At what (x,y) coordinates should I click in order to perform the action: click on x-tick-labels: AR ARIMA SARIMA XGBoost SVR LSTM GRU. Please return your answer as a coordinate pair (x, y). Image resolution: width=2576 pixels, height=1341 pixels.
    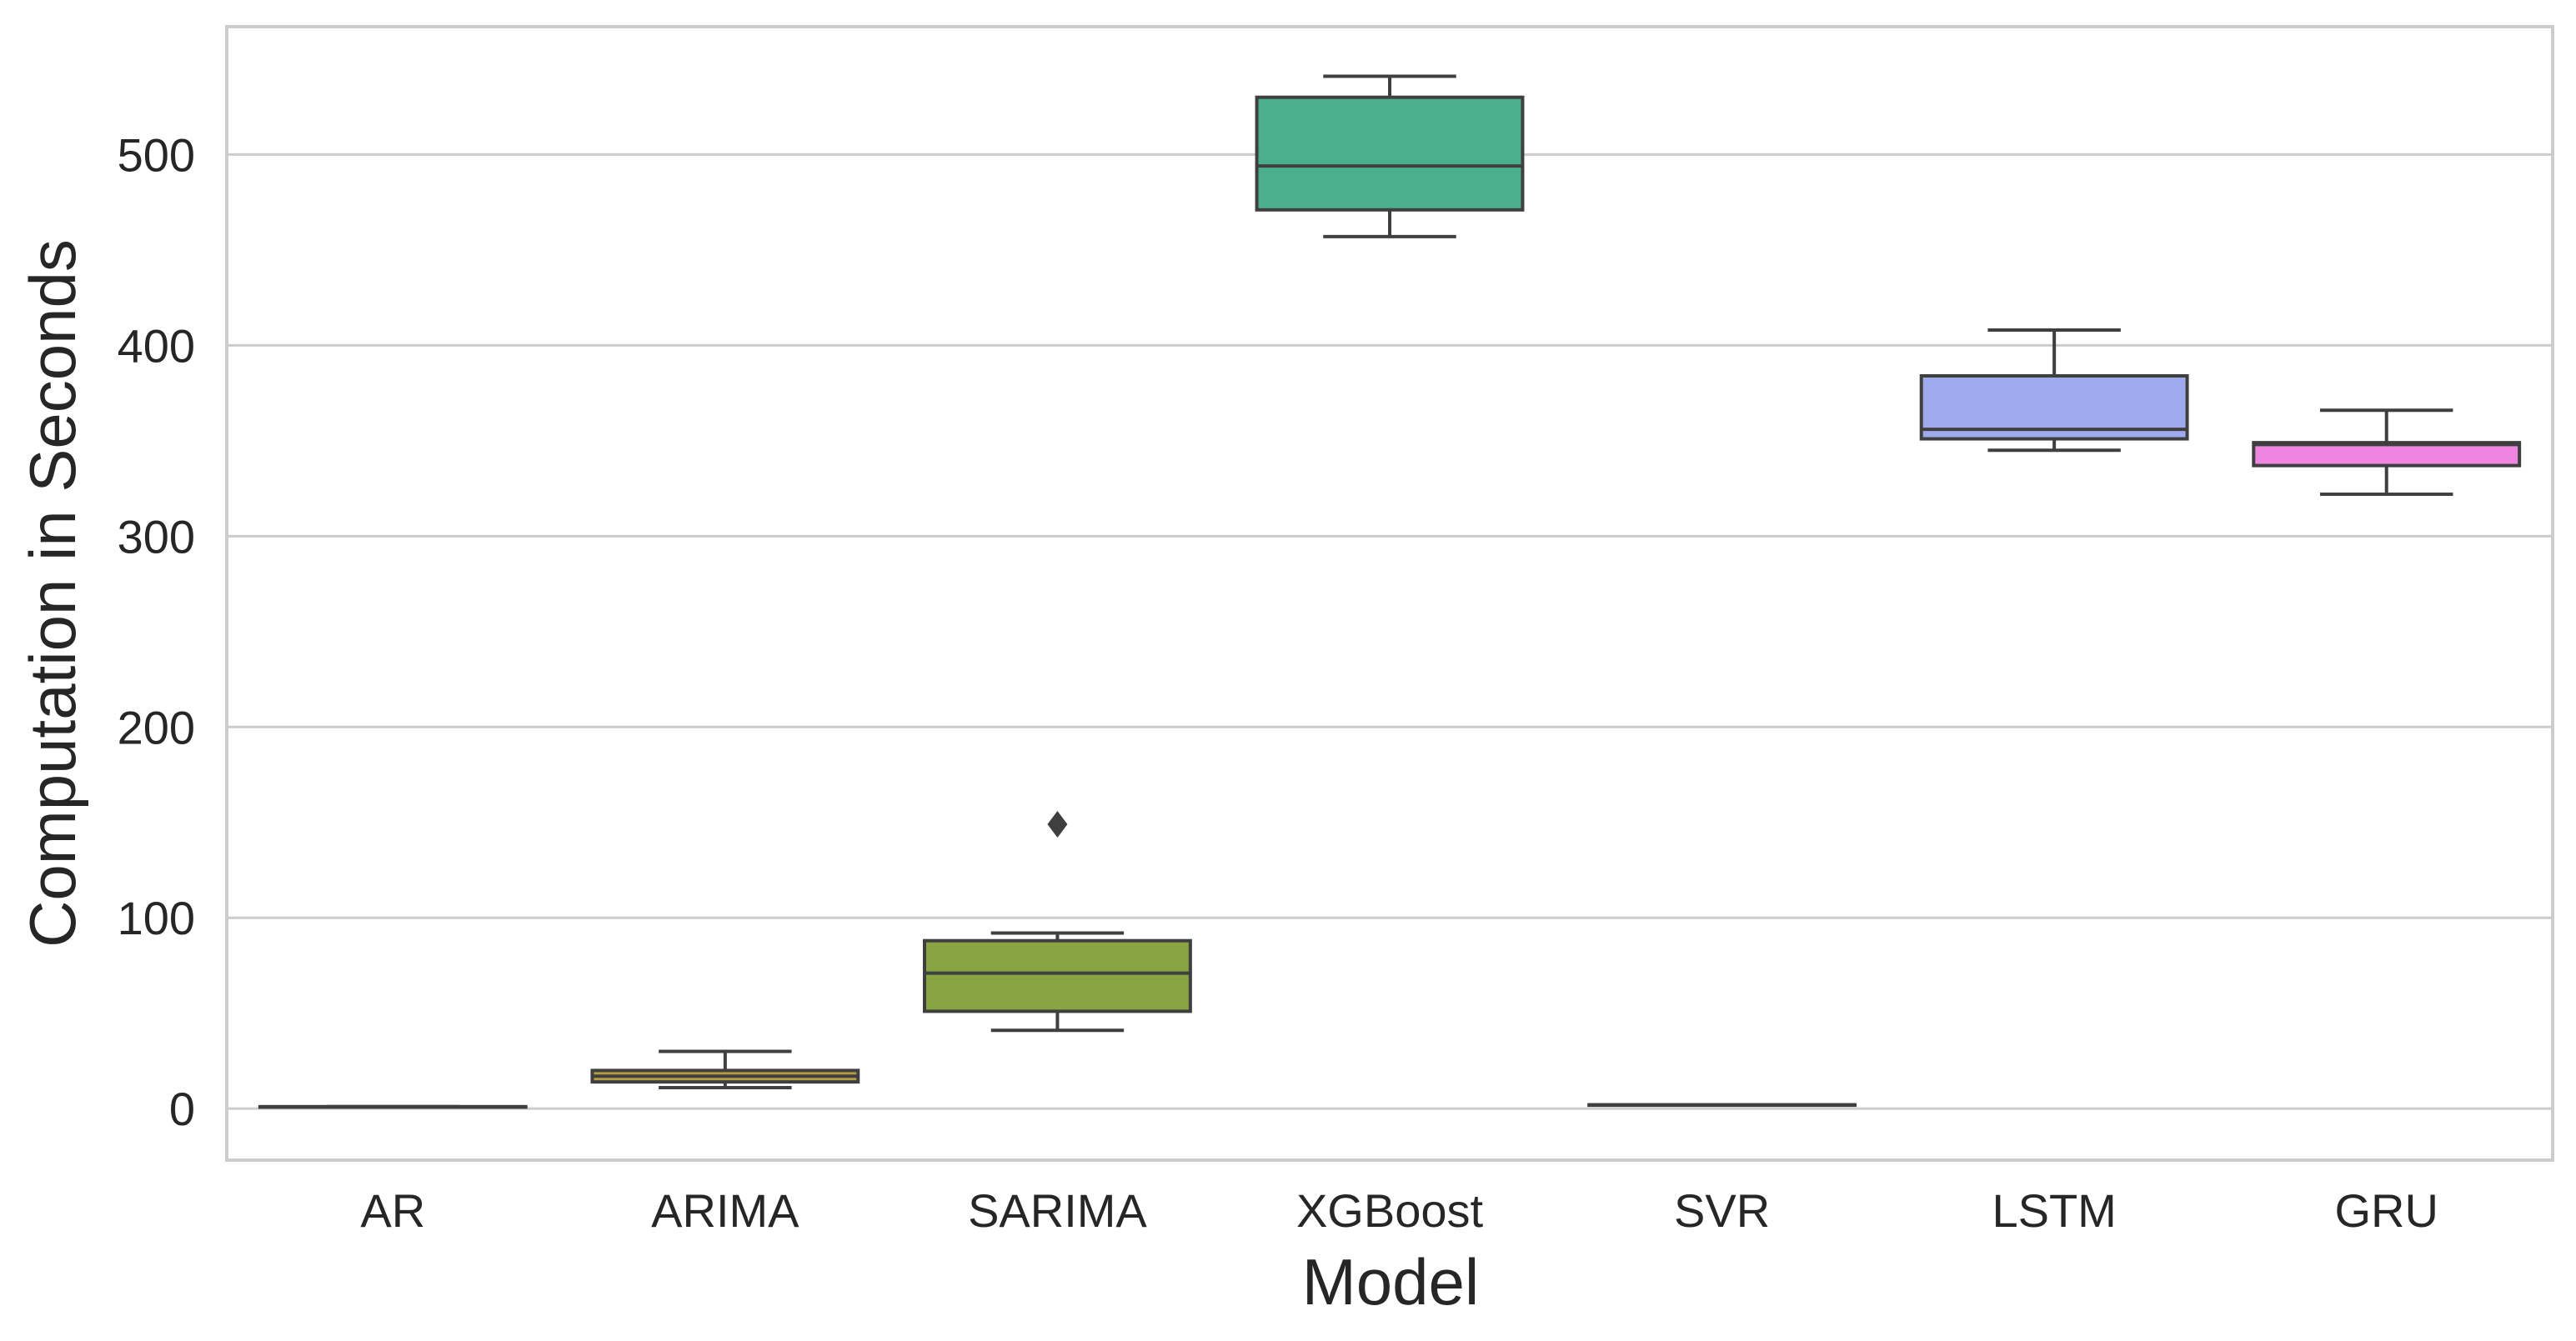
    Looking at the image, I should click on (1399, 1210).